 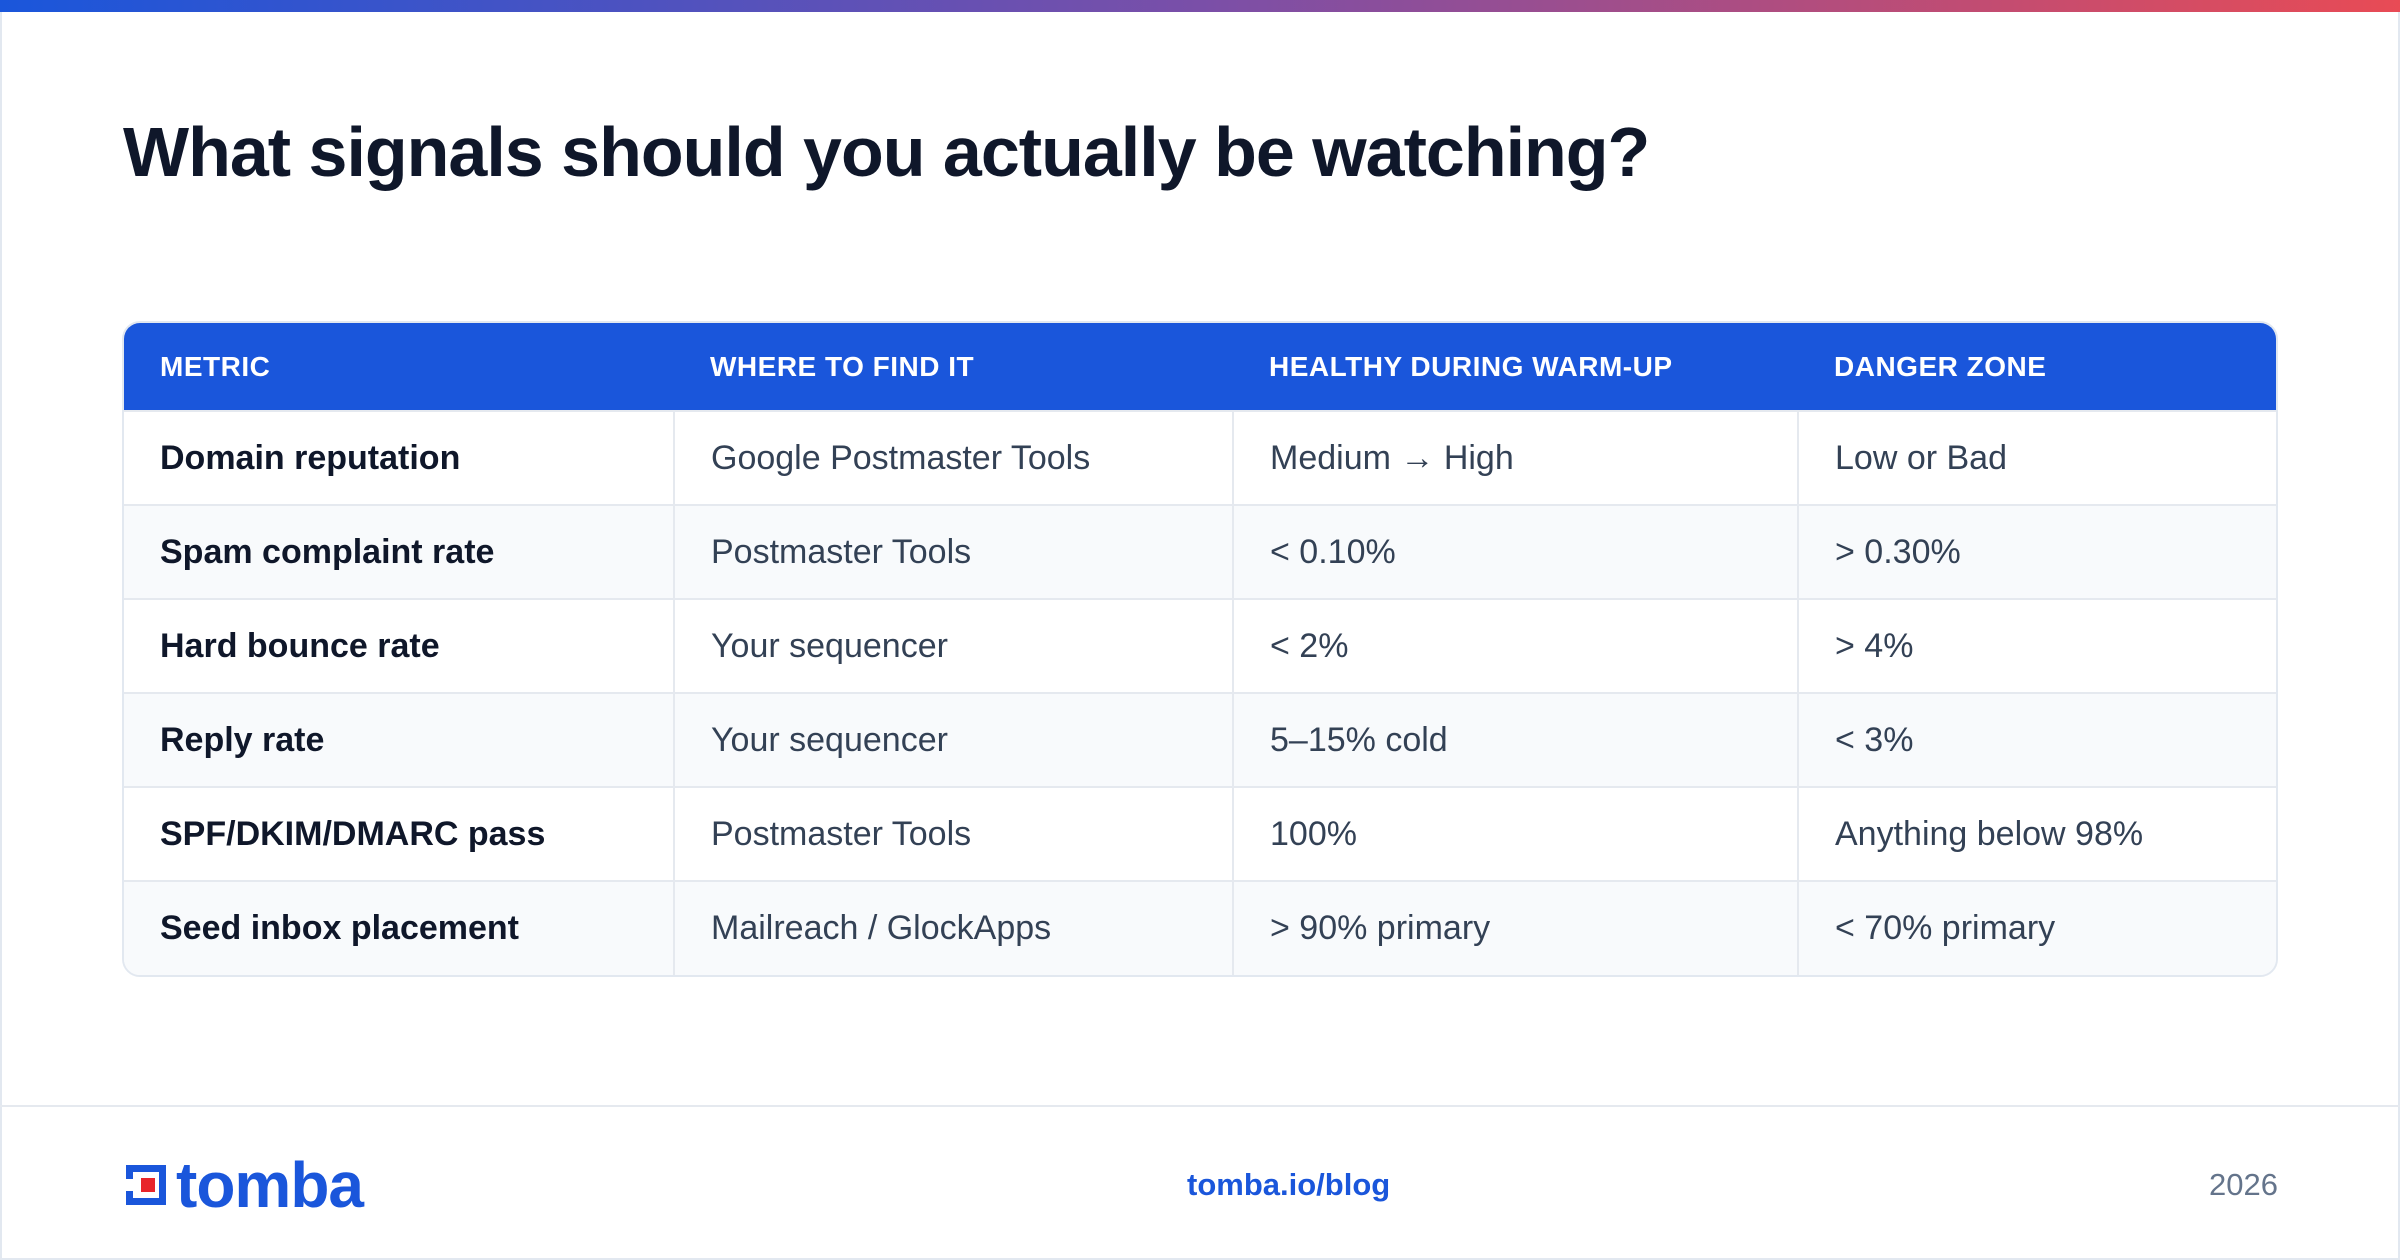 What do you see at coordinates (2036, 551) in the screenshot?
I see `danger-cell: > 0.30%` at bounding box center [2036, 551].